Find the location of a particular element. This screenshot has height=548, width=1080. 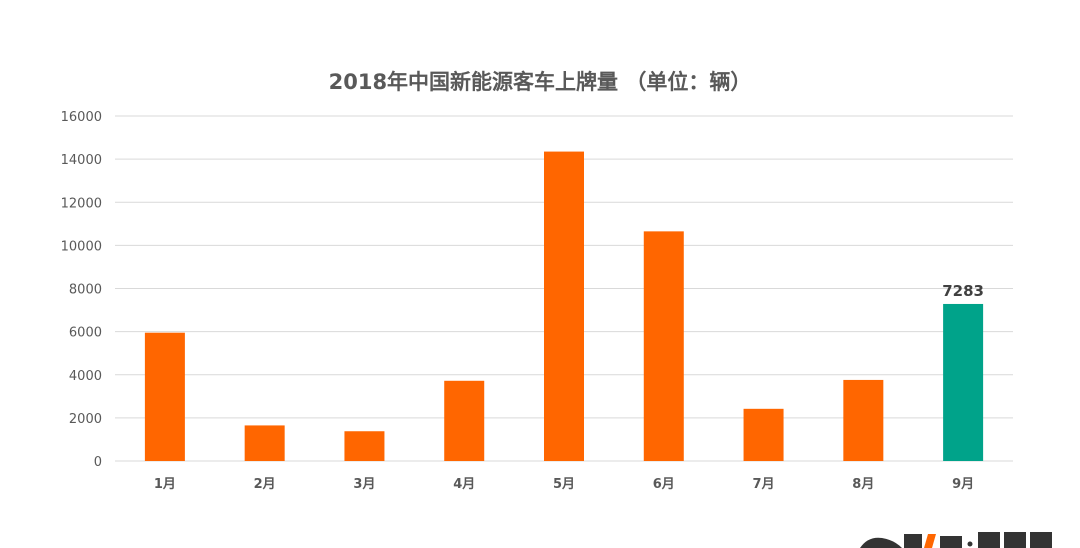

data-labels: 7283 is located at coordinates (963, 291).